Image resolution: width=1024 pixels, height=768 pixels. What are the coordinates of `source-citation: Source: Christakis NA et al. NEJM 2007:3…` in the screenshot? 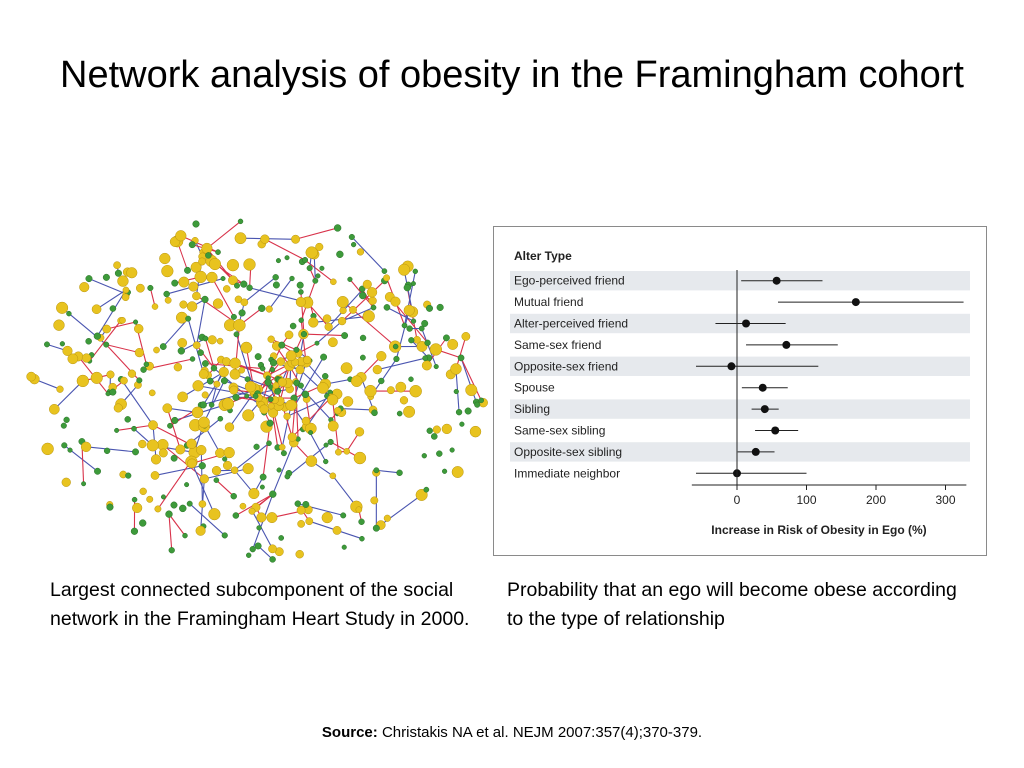 It's located at (512, 732).